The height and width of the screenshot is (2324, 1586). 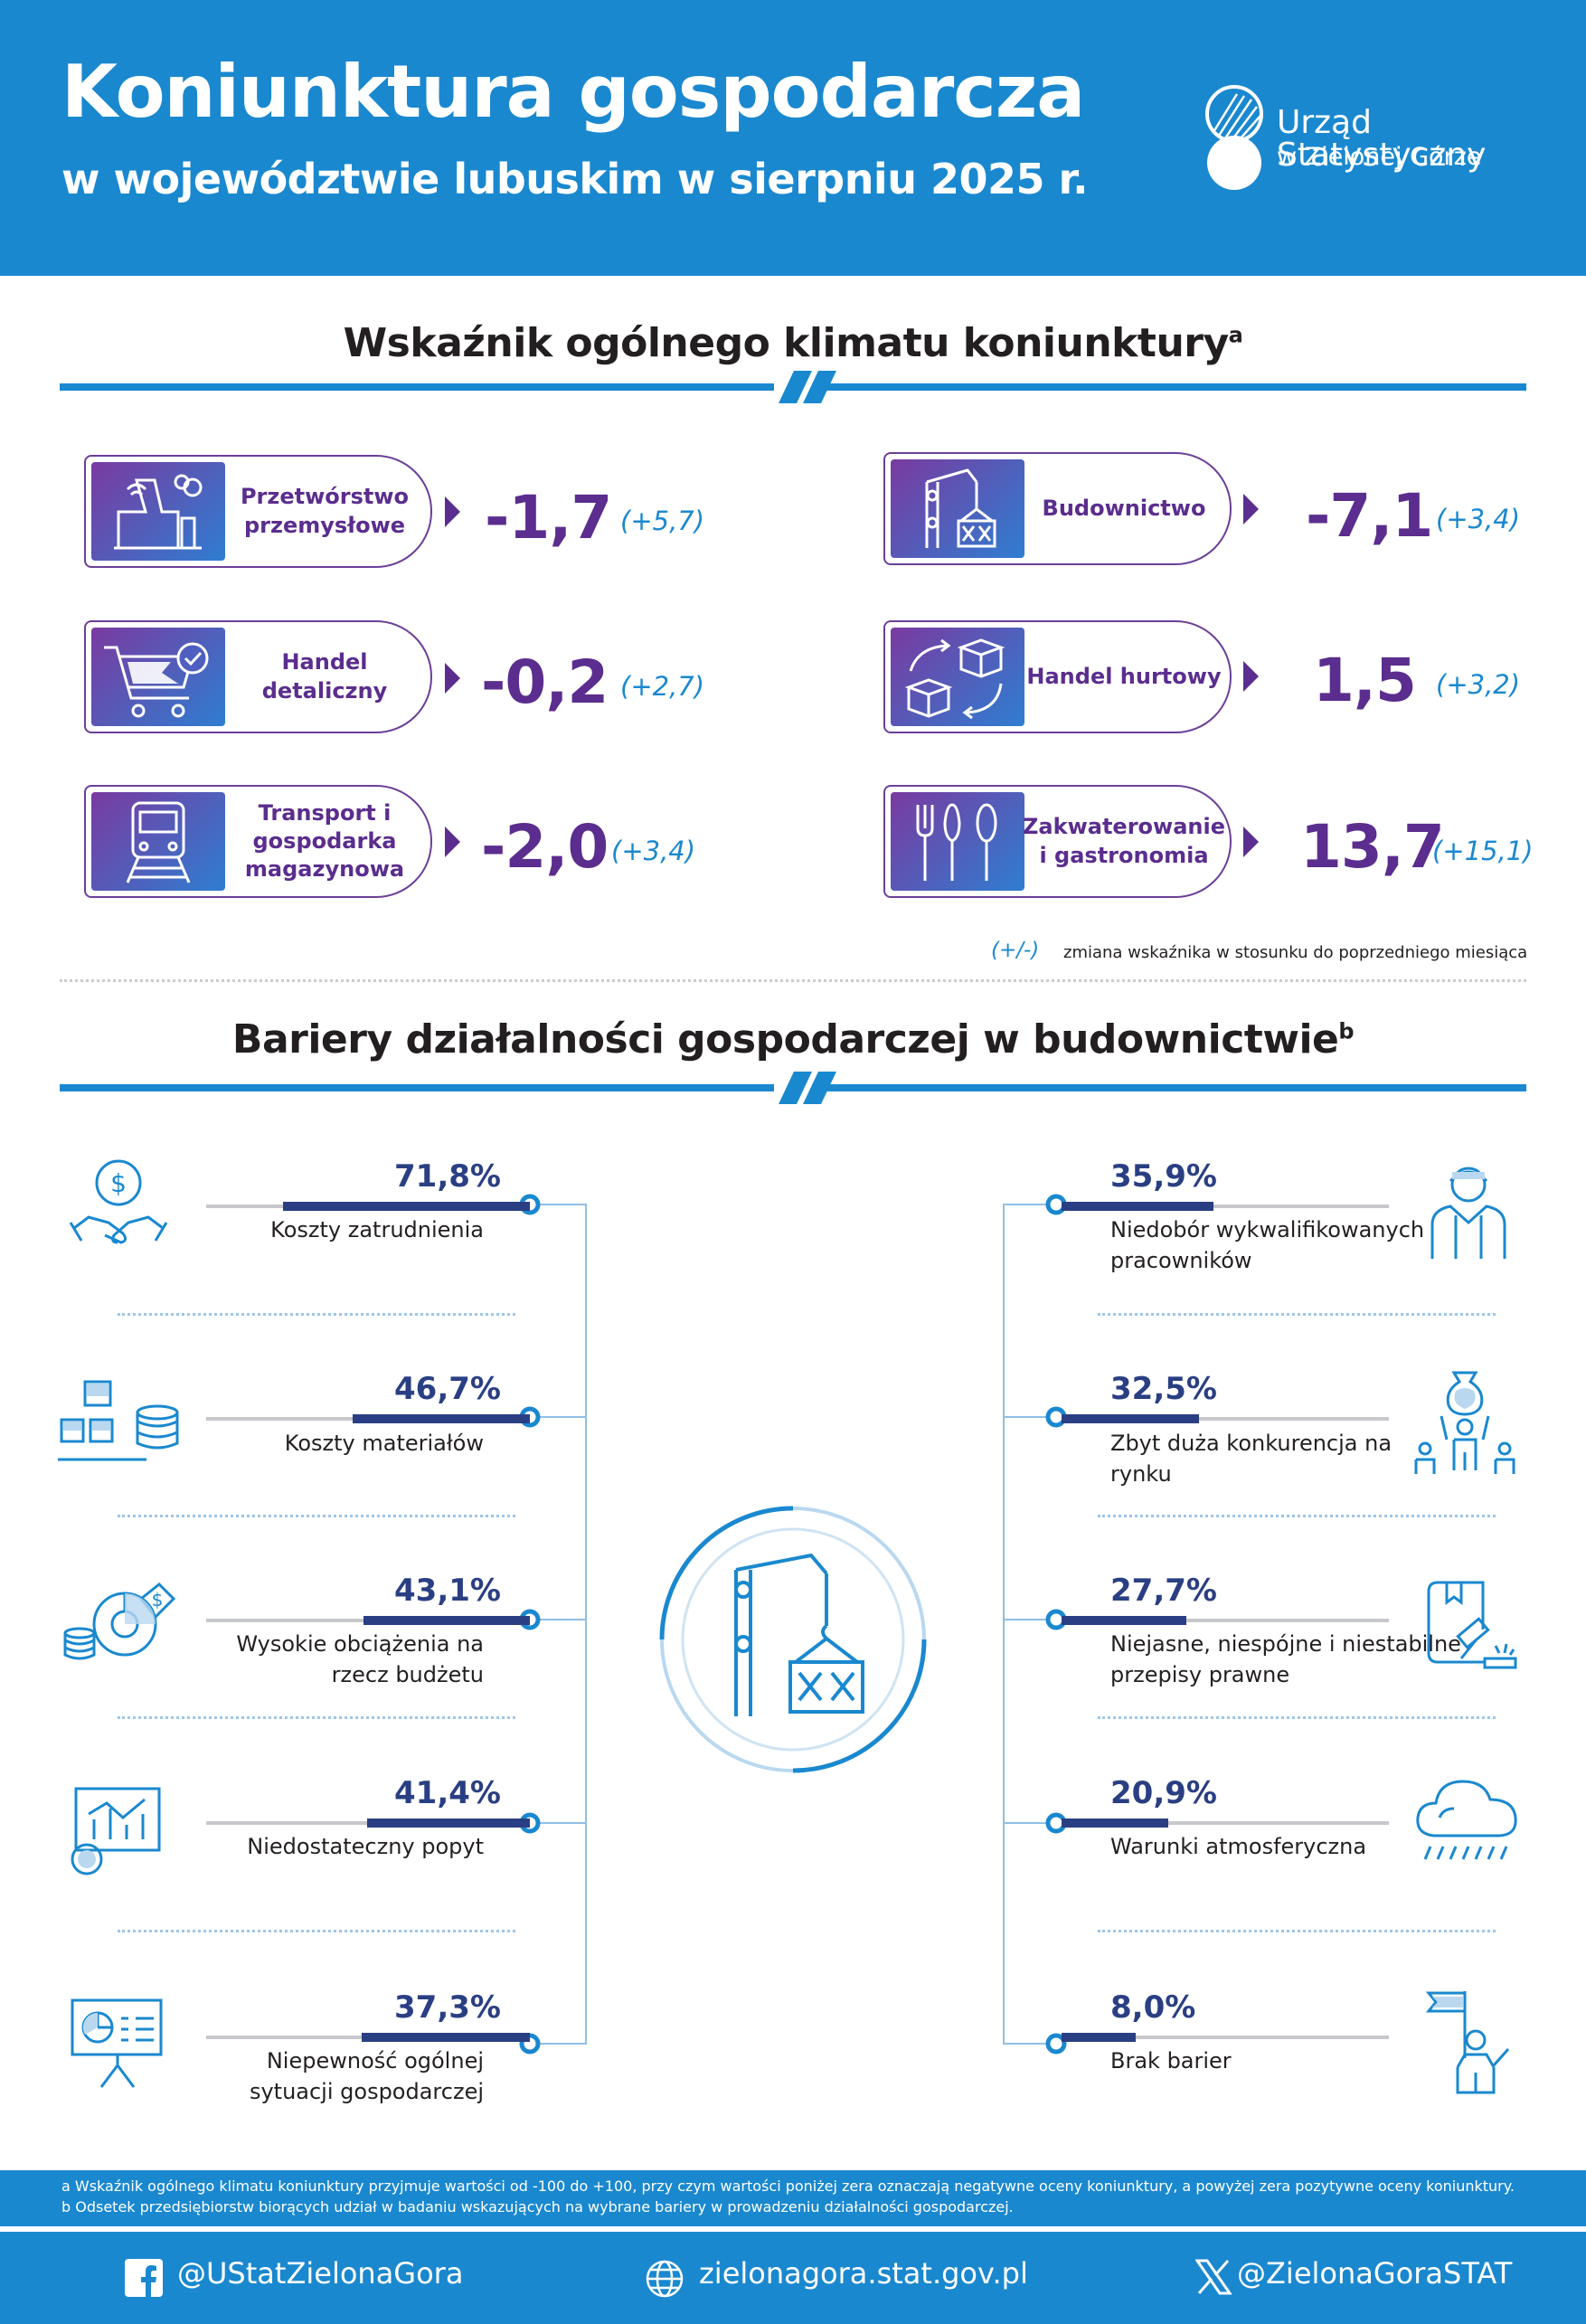 What do you see at coordinates (119, 1421) in the screenshot?
I see `materials-coins-icon` at bounding box center [119, 1421].